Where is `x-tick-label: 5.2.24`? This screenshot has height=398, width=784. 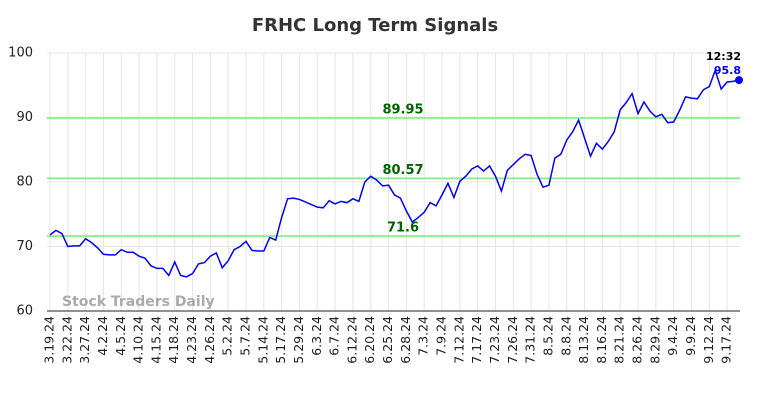
x-tick-label: 5.2.24 is located at coordinates (227, 336).